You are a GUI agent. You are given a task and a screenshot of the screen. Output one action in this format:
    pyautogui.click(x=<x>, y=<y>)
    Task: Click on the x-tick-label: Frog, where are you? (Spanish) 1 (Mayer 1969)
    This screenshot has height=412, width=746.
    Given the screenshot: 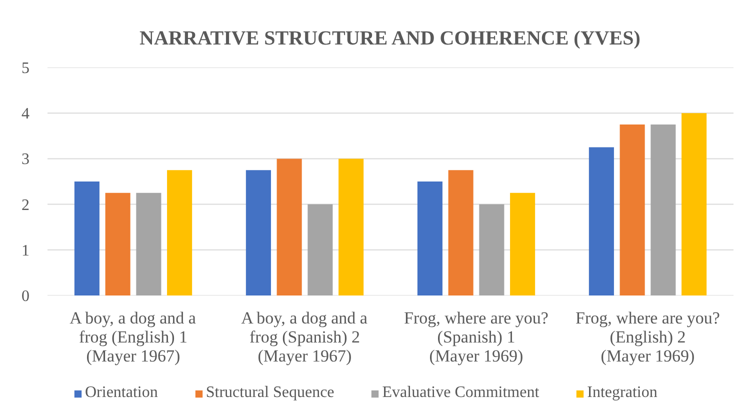 What is the action you would take?
    pyautogui.click(x=476, y=337)
    